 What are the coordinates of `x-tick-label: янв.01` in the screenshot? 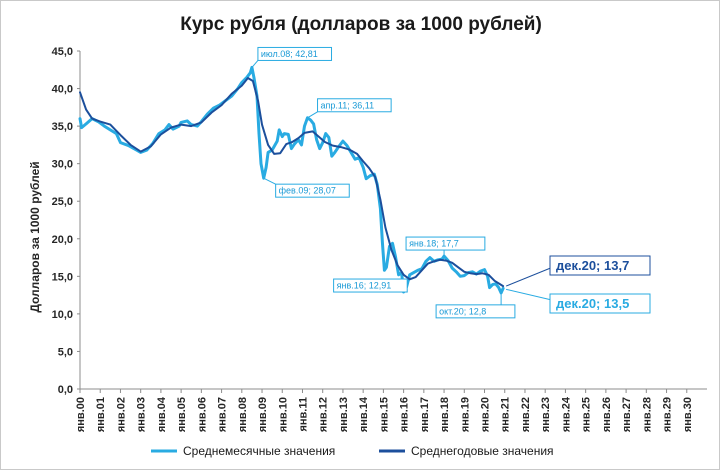 It's located at (101, 414).